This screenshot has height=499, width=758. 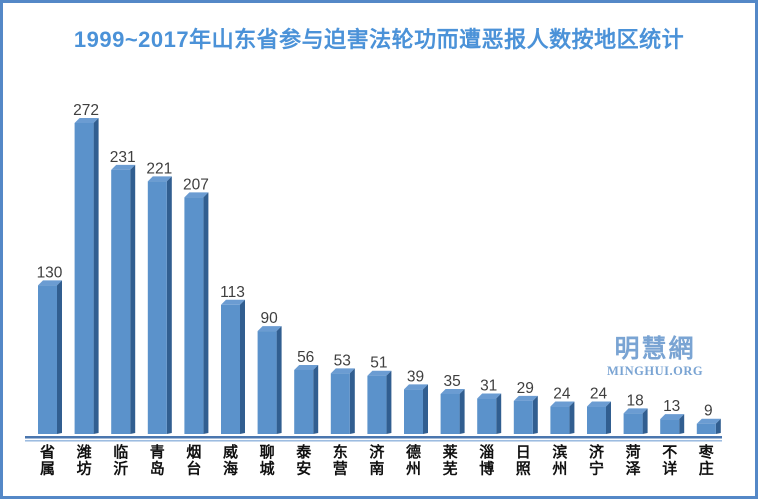 What do you see at coordinates (486, 460) in the screenshot?
I see `bar-category-label: 淄博` at bounding box center [486, 460].